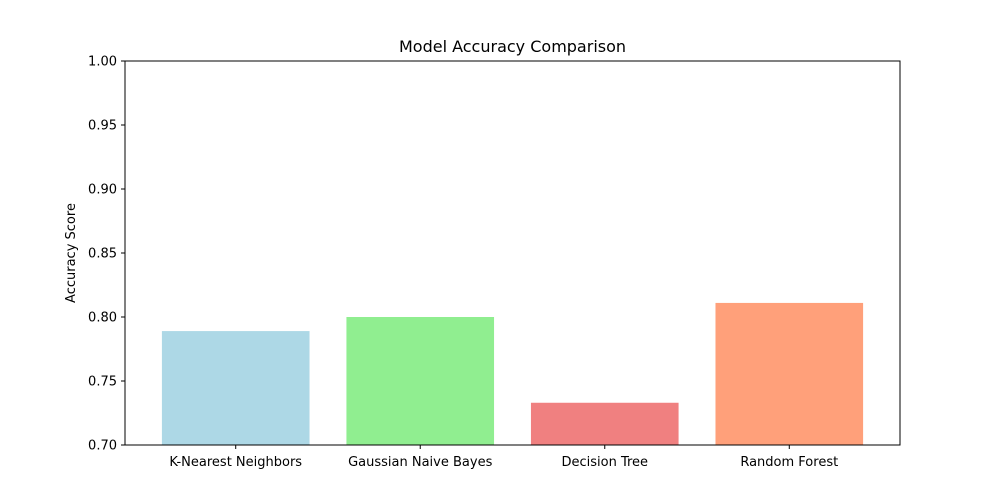 This screenshot has height=500, width=1000. I want to click on bar-random-forest, so click(789, 373).